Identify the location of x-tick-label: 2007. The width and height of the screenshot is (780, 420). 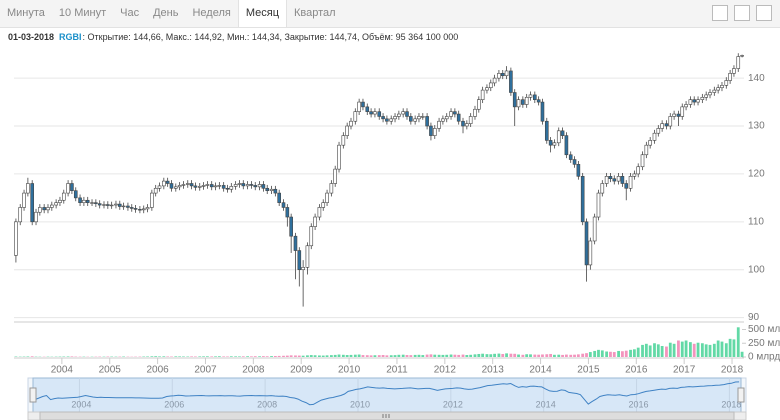
(205, 370).